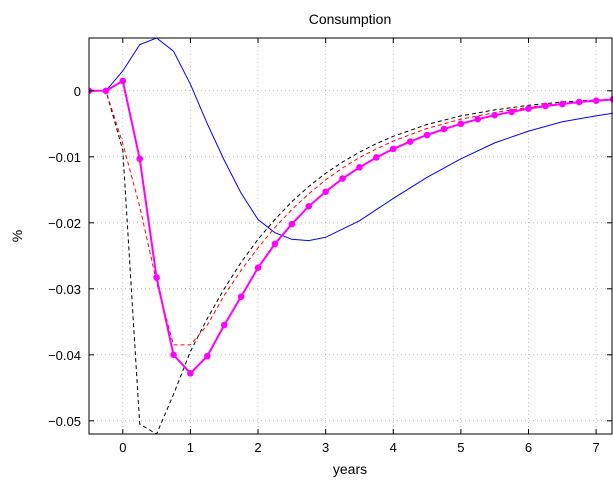 This screenshot has width=613, height=485. Describe the element at coordinates (122, 447) in the screenshot. I see `x-tick-label: 0` at that location.